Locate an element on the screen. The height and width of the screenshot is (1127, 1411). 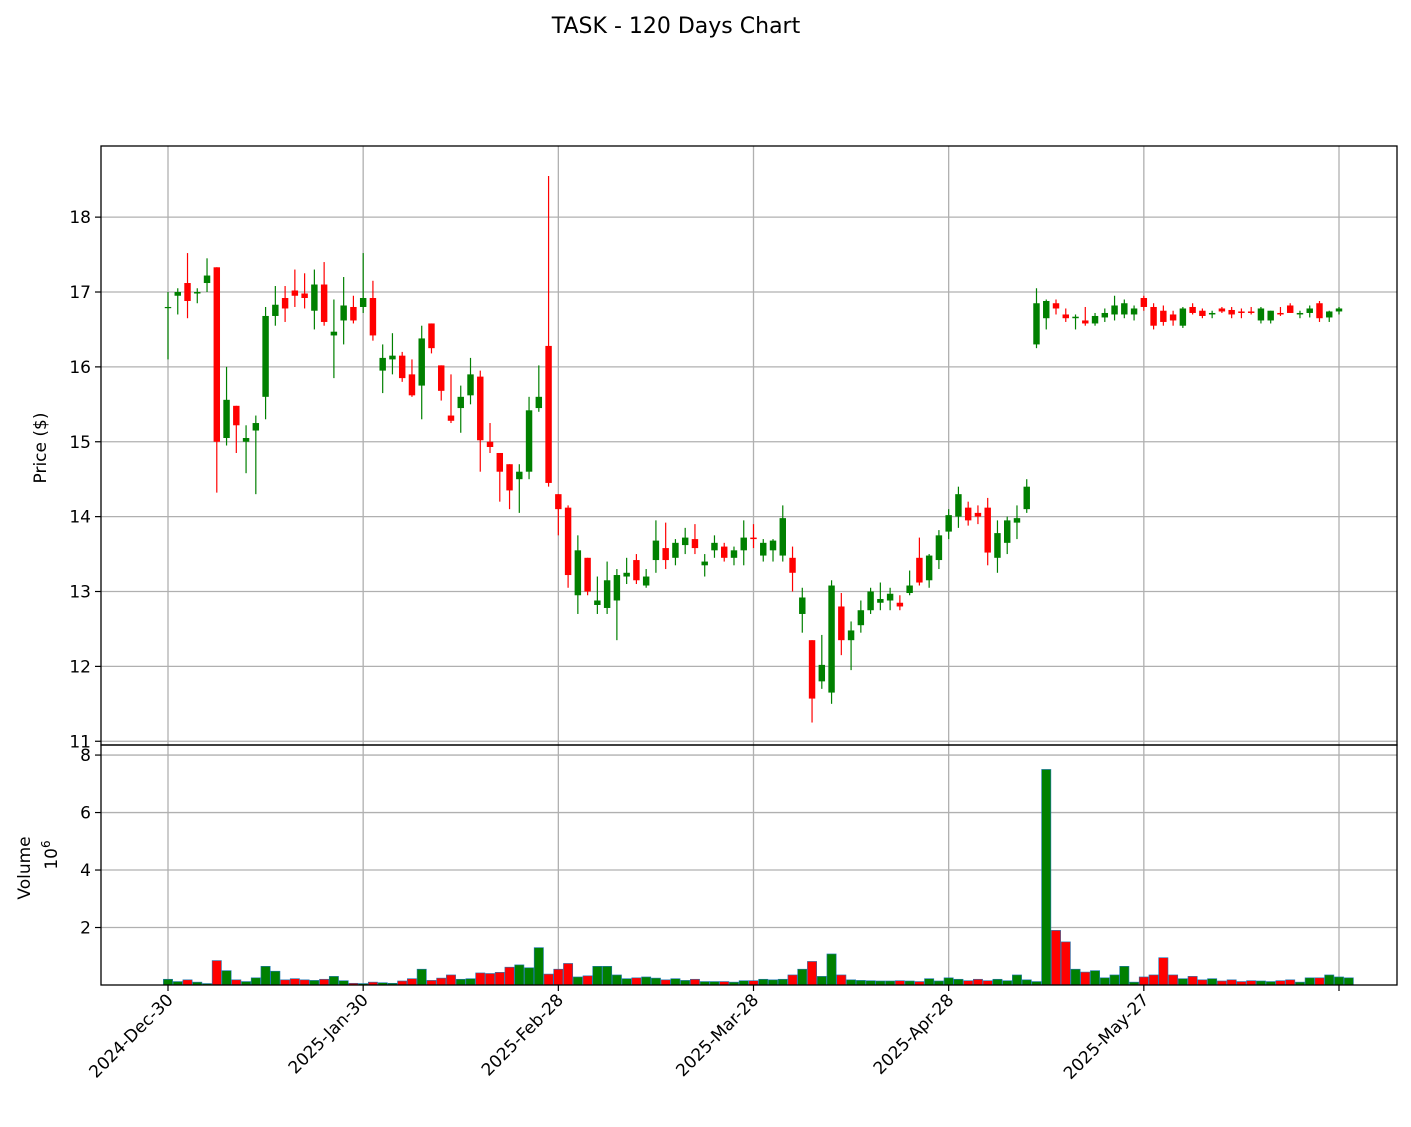
price-ytick-label: 15 is located at coordinates (80, 443).